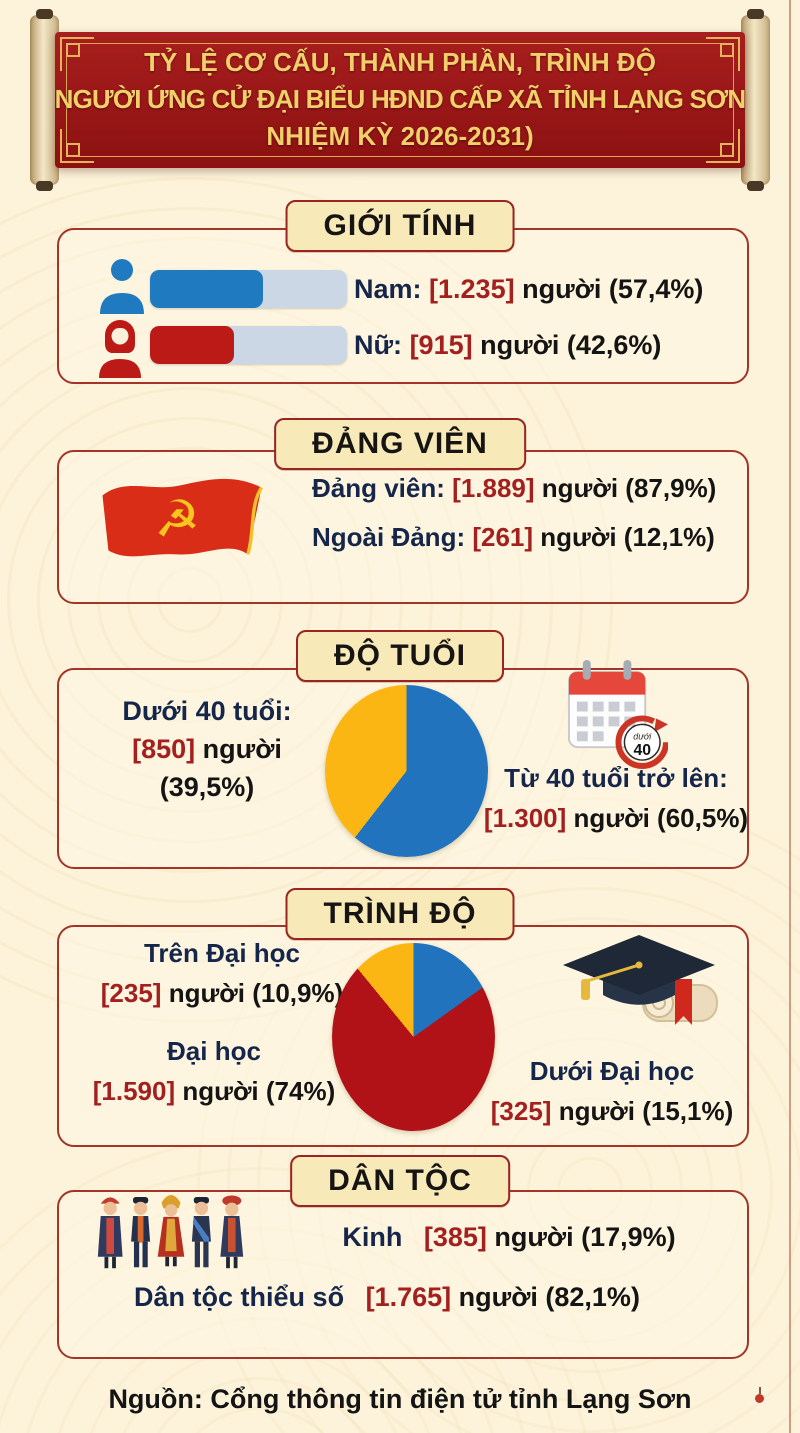 This screenshot has height=1433, width=800. I want to click on ethnicity-minority-suffix: người (82,1%), so click(549, 1297).